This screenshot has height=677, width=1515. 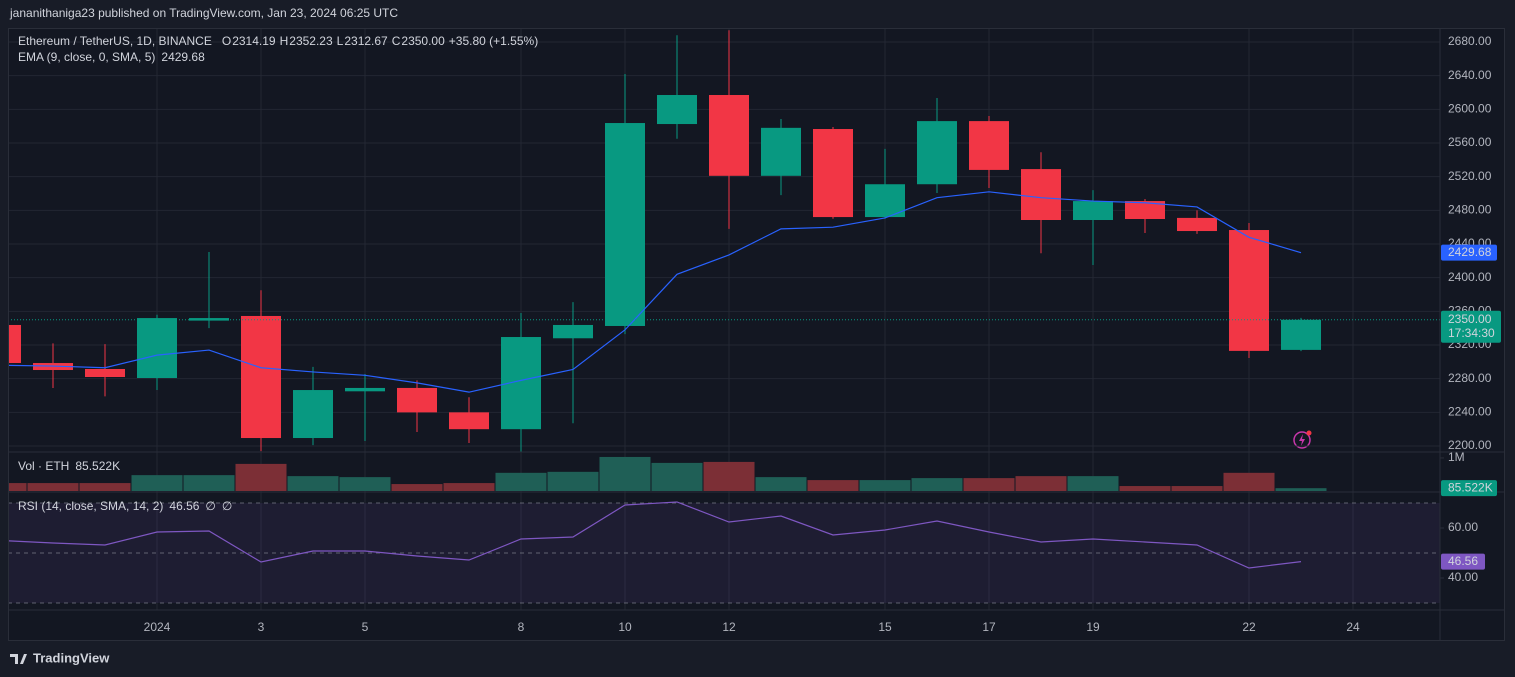 What do you see at coordinates (366, 41) in the screenshot?
I see `legend-text: 2312.67` at bounding box center [366, 41].